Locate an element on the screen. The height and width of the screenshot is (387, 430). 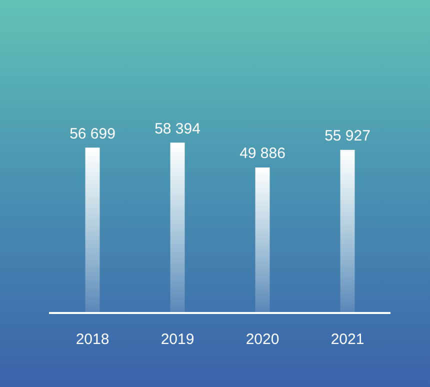
data-label: 49 886 is located at coordinates (263, 153).